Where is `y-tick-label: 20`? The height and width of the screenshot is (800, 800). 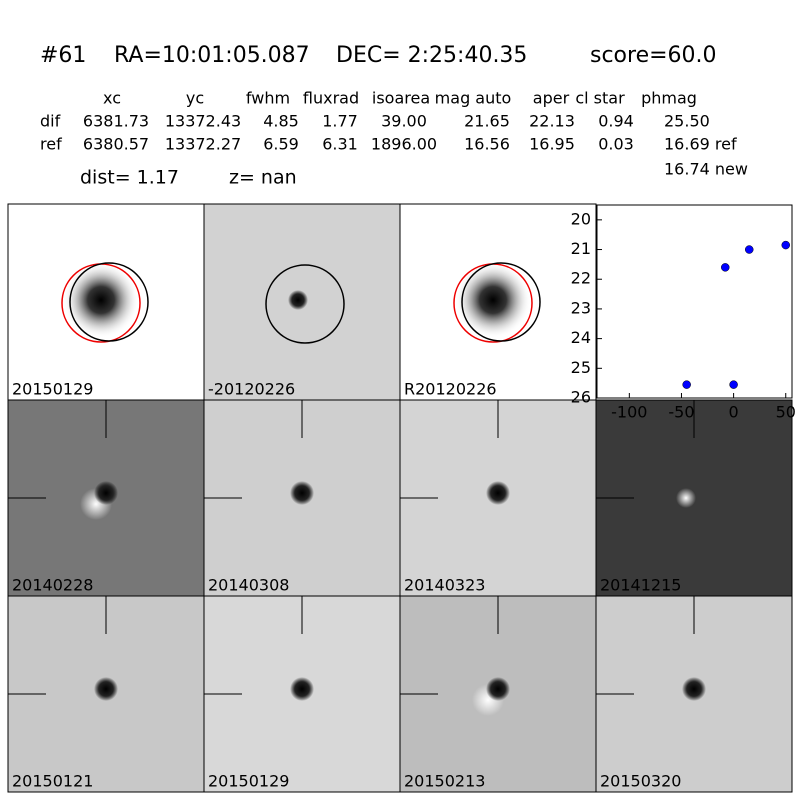
y-tick-label: 20 is located at coordinates (581, 218).